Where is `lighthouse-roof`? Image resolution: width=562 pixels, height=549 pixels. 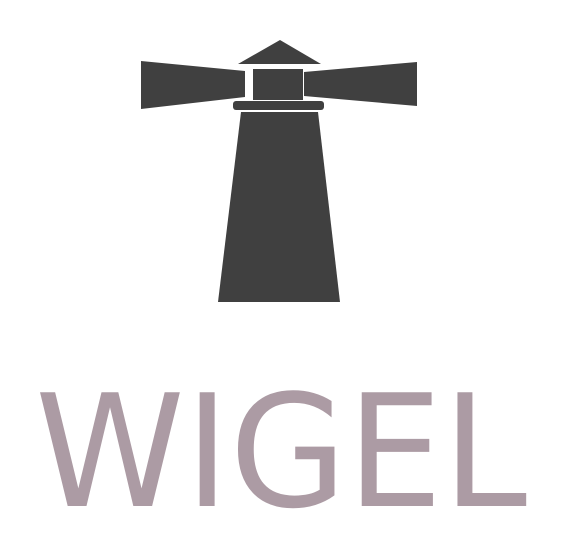
lighthouse-roof is located at coordinates (279, 52).